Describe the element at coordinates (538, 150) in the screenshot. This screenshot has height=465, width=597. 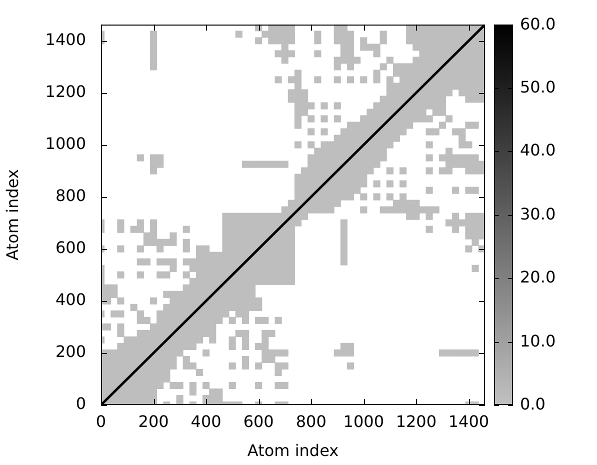
I see `color-bar-label: 40.0` at that location.